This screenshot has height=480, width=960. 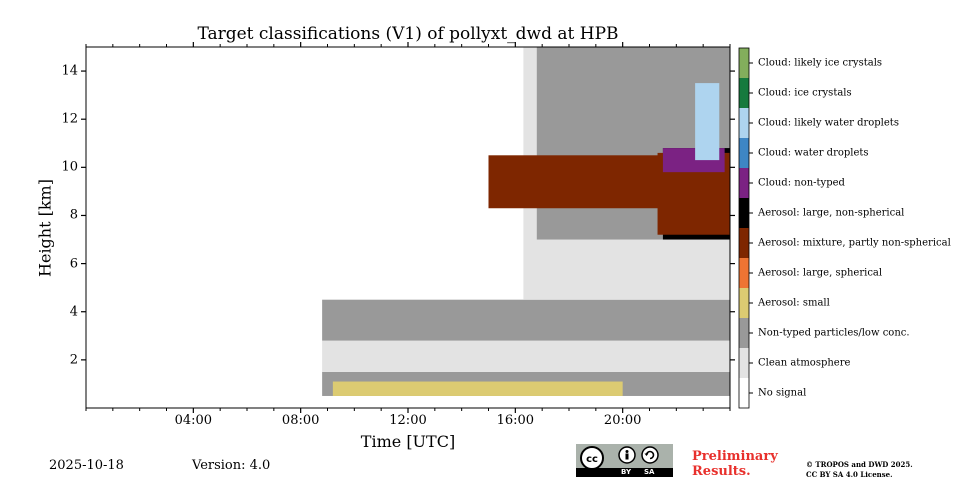 I want to click on colorbar-label-11: Cloud: likely ice crystals, so click(x=820, y=63).